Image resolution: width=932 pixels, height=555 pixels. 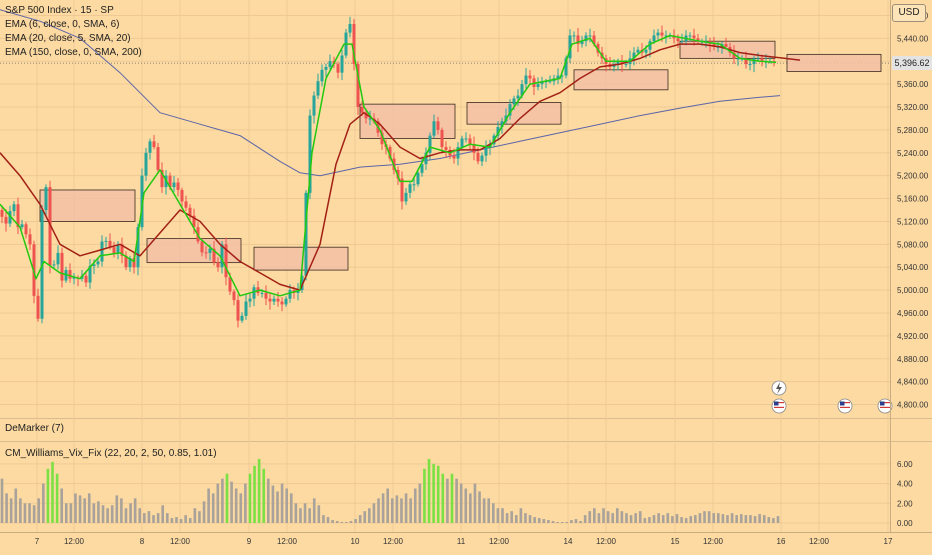 I want to click on y-tick-label: 5,000.00, so click(x=913, y=290).